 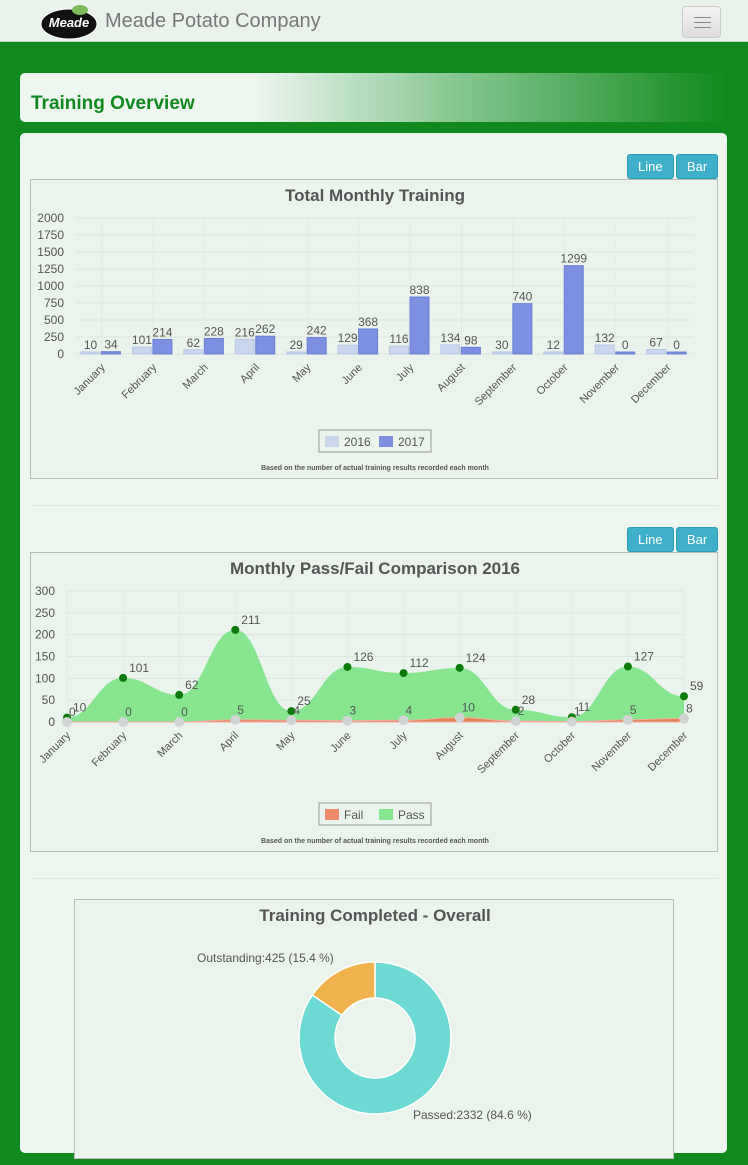 What do you see at coordinates (375, 675) in the screenshot?
I see `area-pass` at bounding box center [375, 675].